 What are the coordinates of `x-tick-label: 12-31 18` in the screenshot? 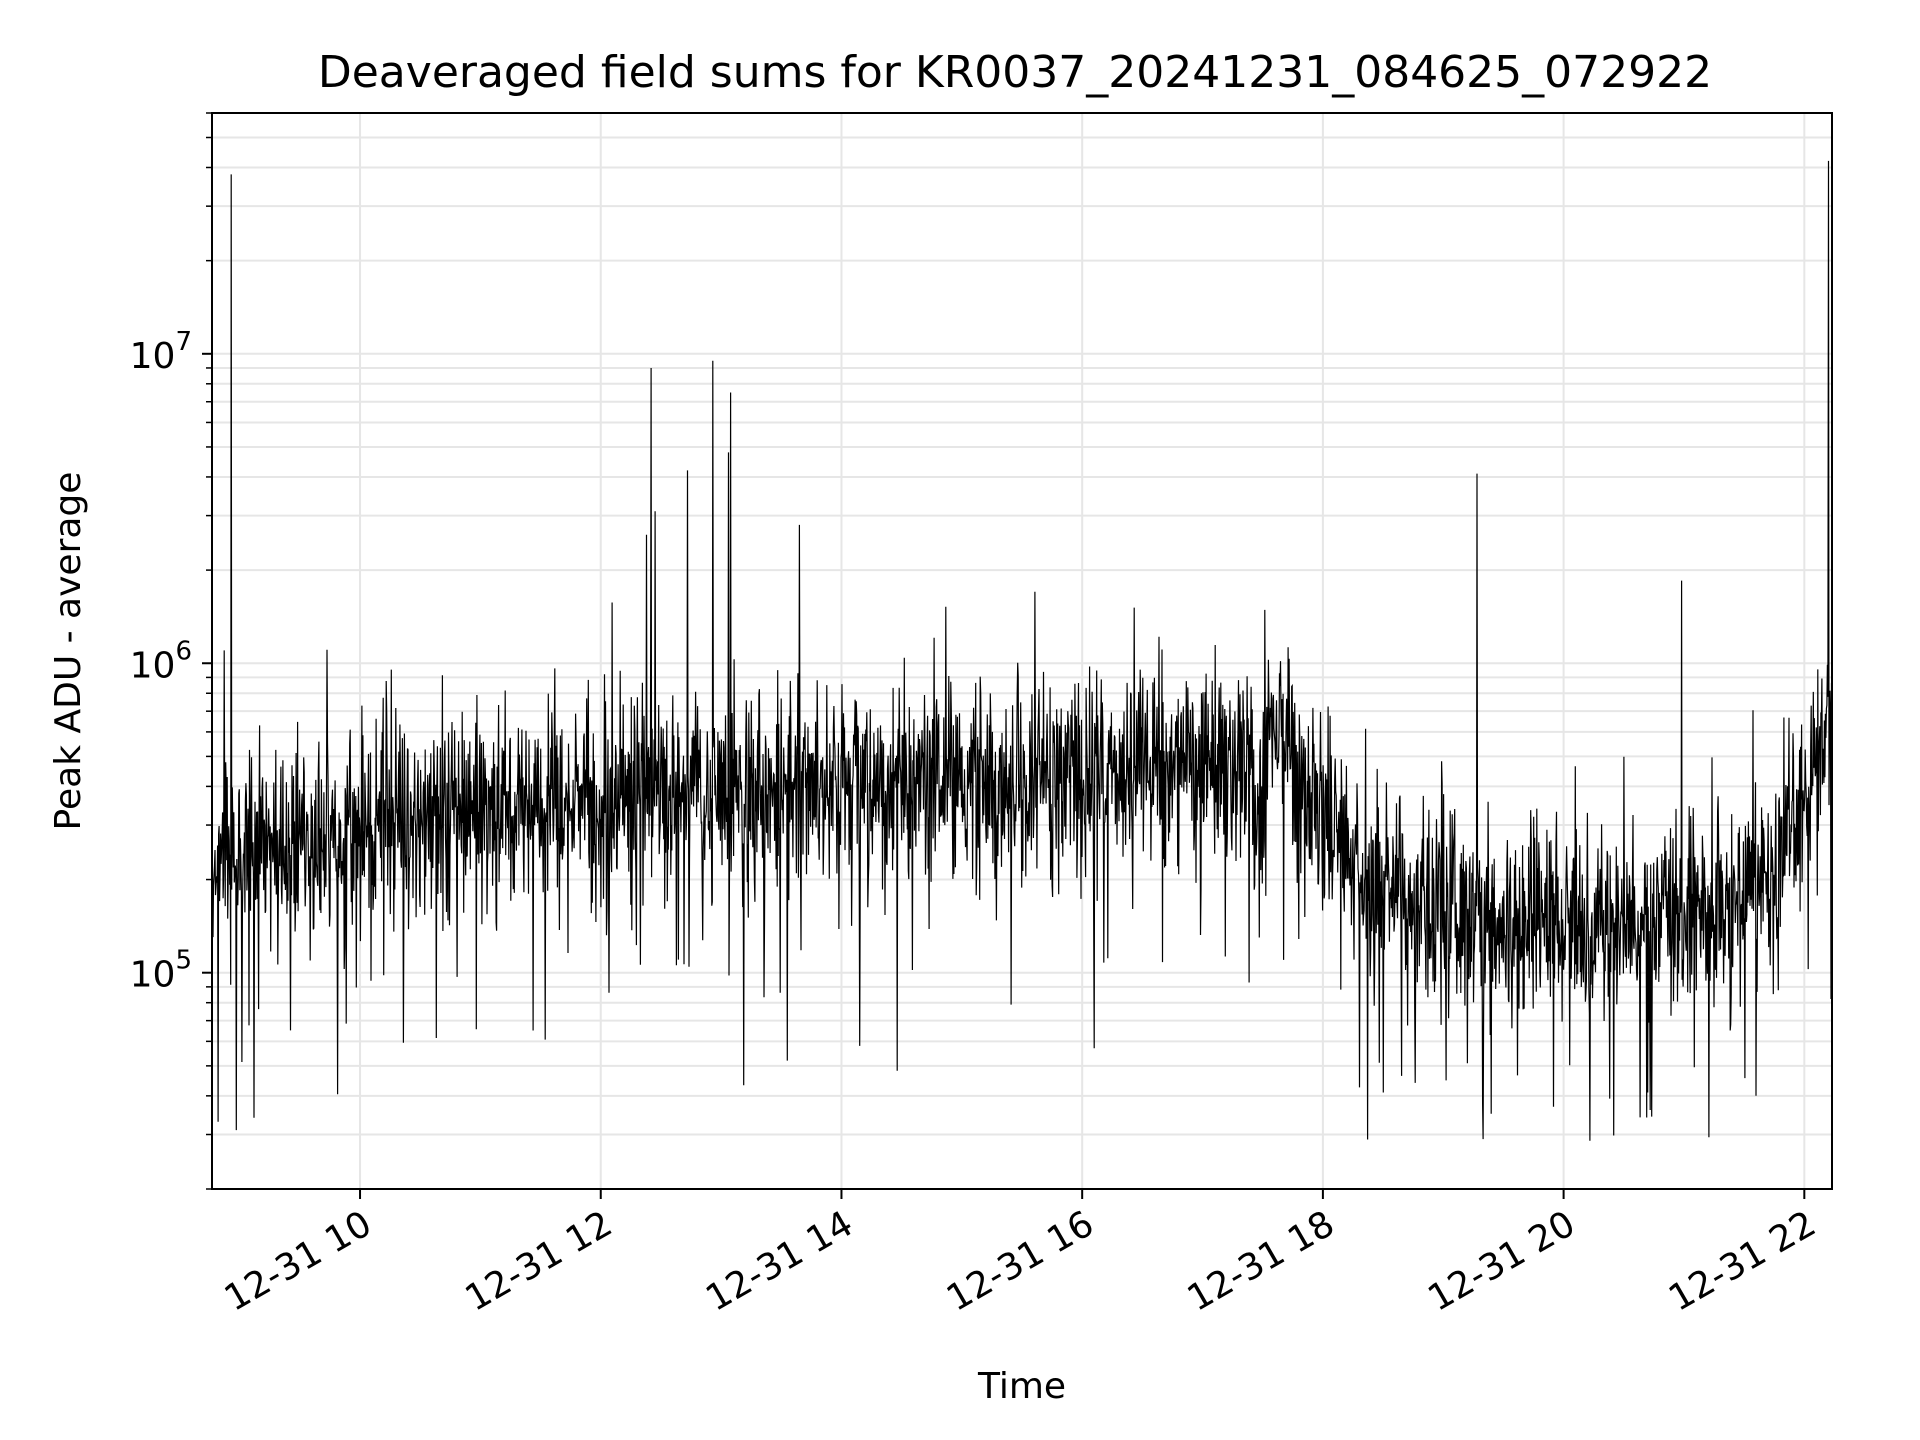 It's located at (1261, 1261).